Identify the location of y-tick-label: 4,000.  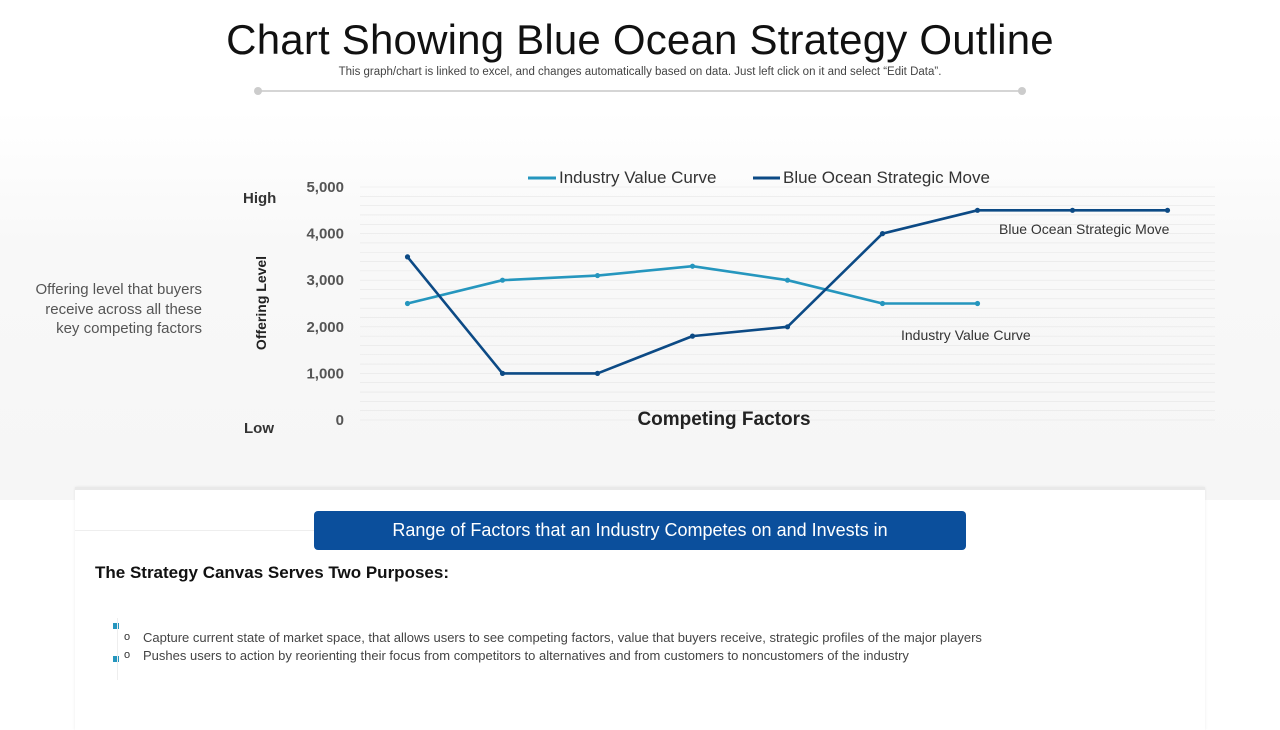
(325, 234).